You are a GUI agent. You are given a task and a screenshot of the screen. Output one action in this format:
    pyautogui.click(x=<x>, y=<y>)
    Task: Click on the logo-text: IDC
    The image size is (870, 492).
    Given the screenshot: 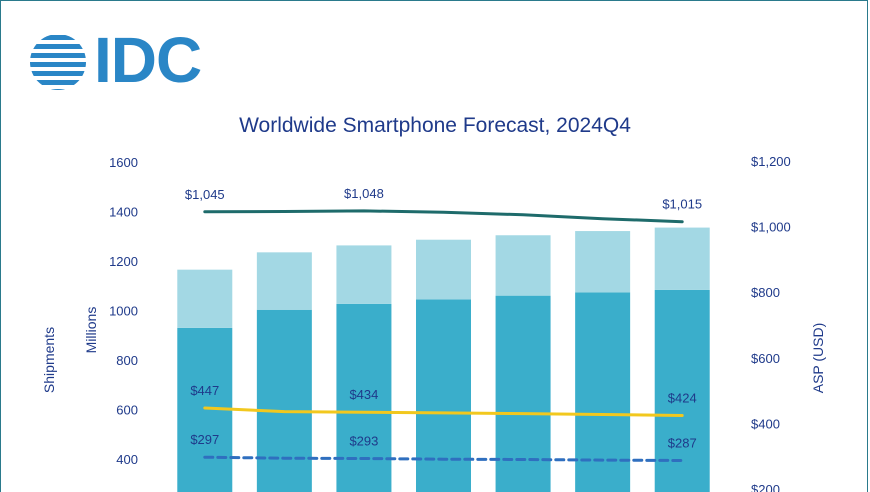 What is the action you would take?
    pyautogui.click(x=148, y=60)
    